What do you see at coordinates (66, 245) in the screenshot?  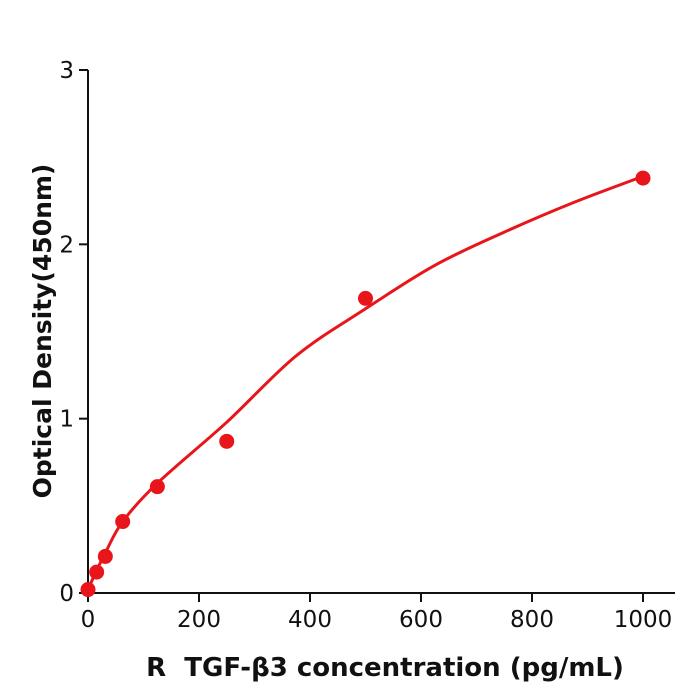 I see `y-tick-label: 2` at bounding box center [66, 245].